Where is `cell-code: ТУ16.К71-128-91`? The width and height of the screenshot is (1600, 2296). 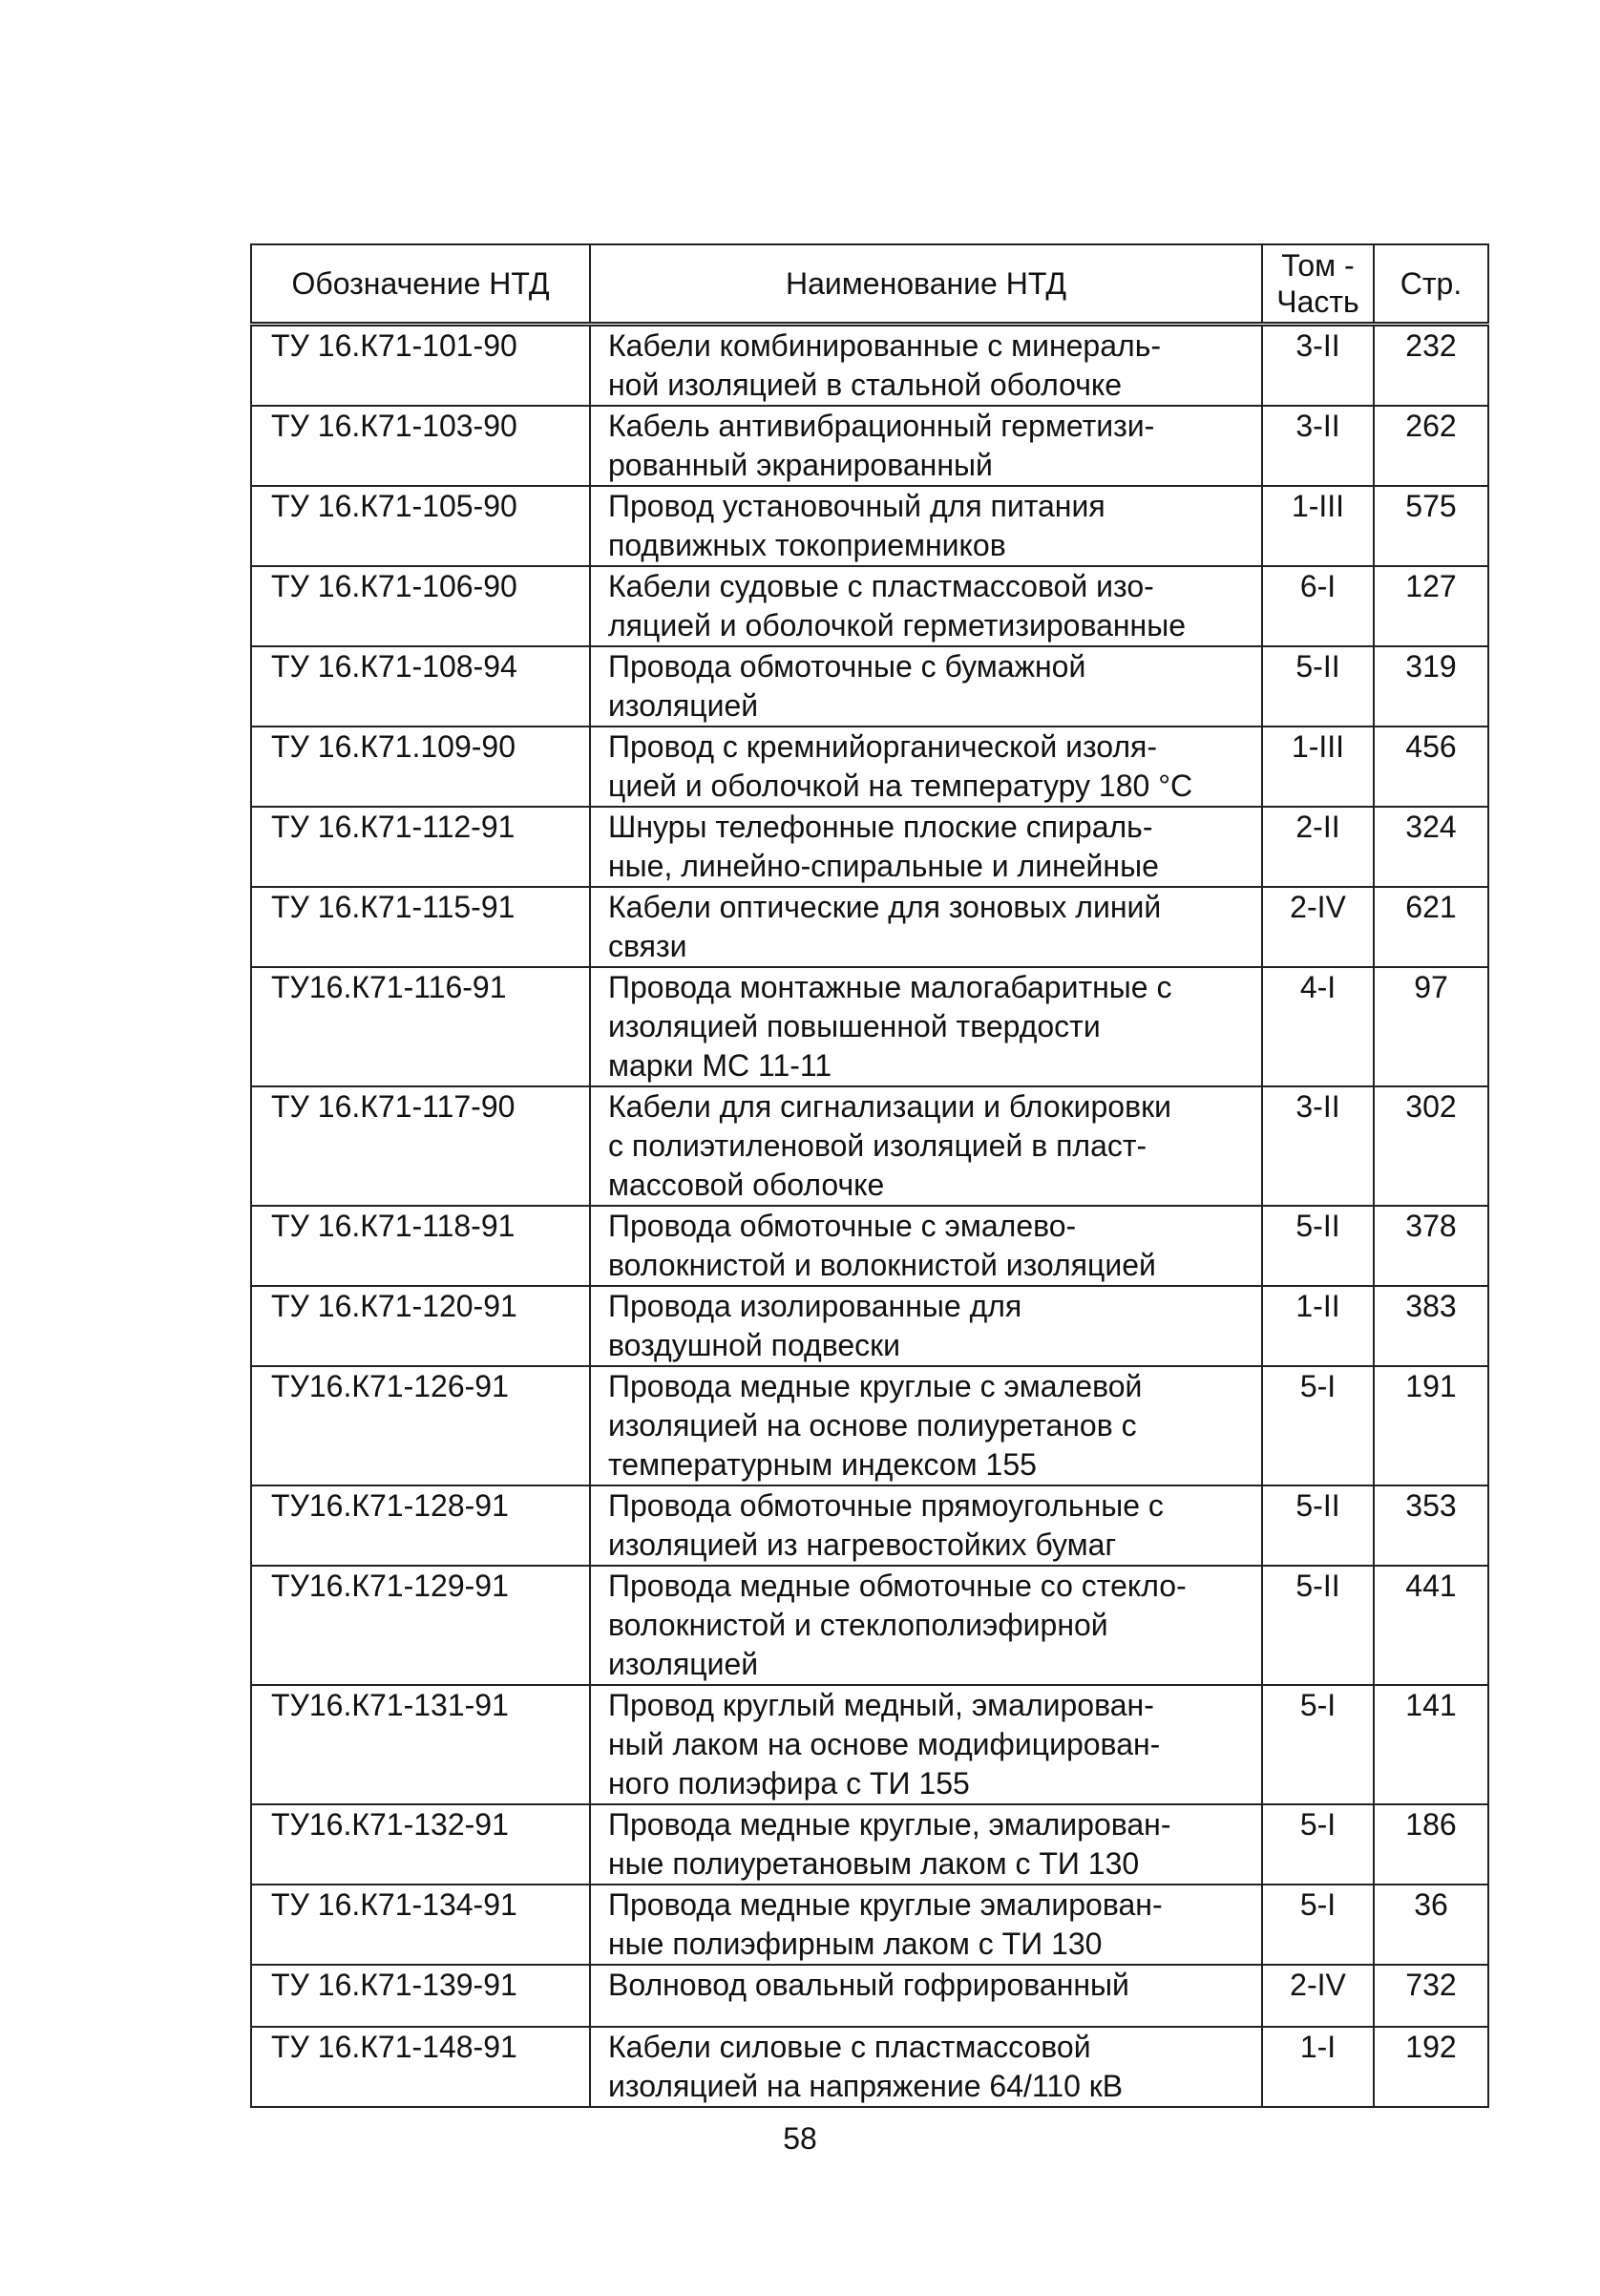
cell-code: ТУ16.К71-128-91 is located at coordinates (420, 1526).